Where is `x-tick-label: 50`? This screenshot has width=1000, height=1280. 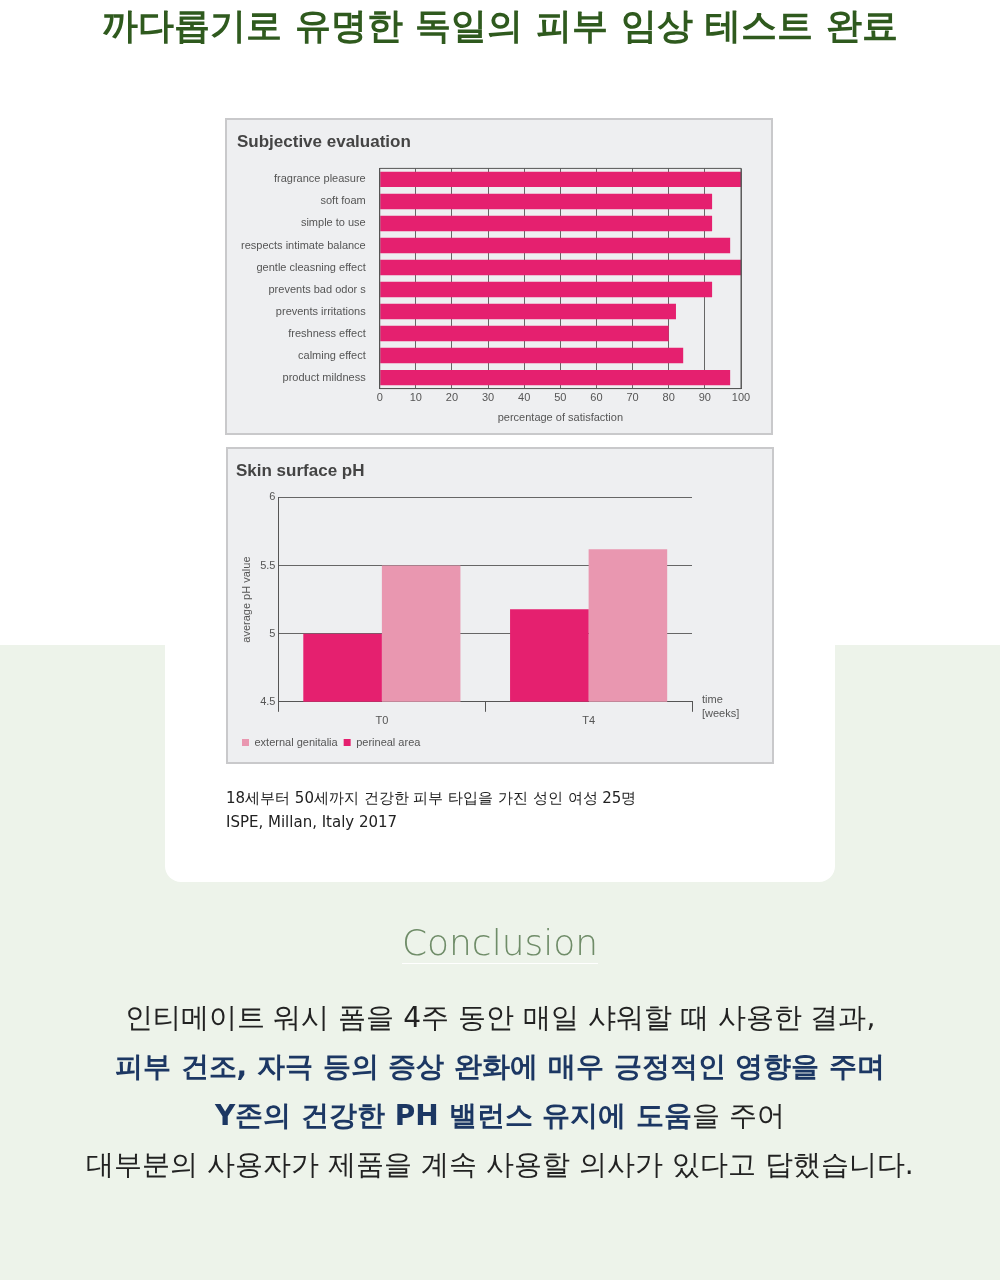 x-tick-label: 50 is located at coordinates (560, 397).